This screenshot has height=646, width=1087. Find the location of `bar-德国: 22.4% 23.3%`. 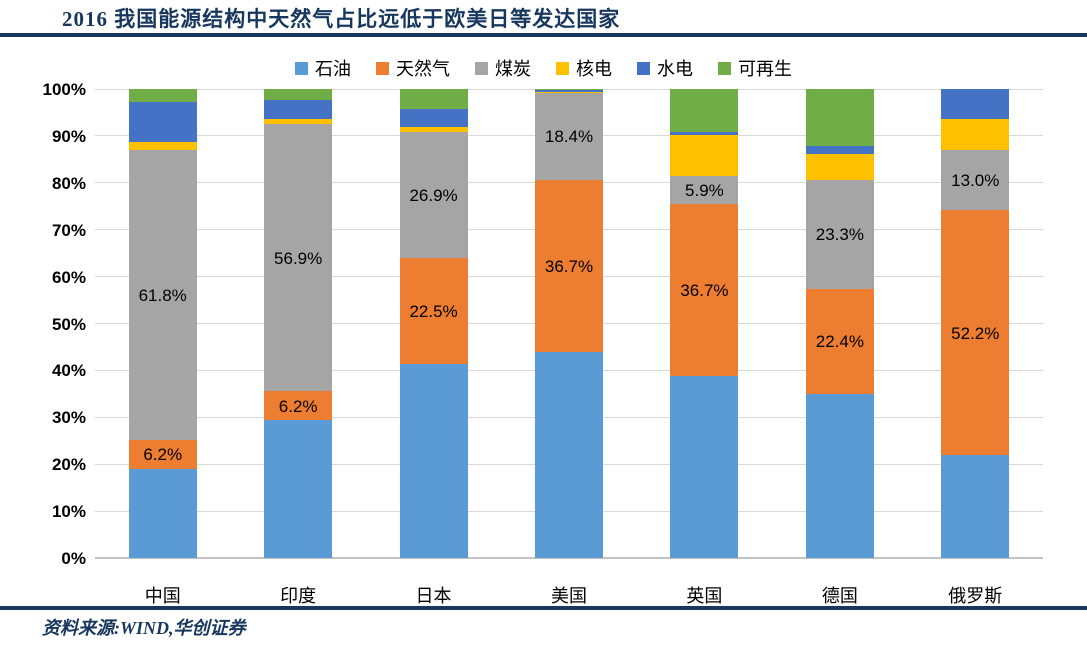

bar-德国: 22.4% 23.3% is located at coordinates (839, 323).